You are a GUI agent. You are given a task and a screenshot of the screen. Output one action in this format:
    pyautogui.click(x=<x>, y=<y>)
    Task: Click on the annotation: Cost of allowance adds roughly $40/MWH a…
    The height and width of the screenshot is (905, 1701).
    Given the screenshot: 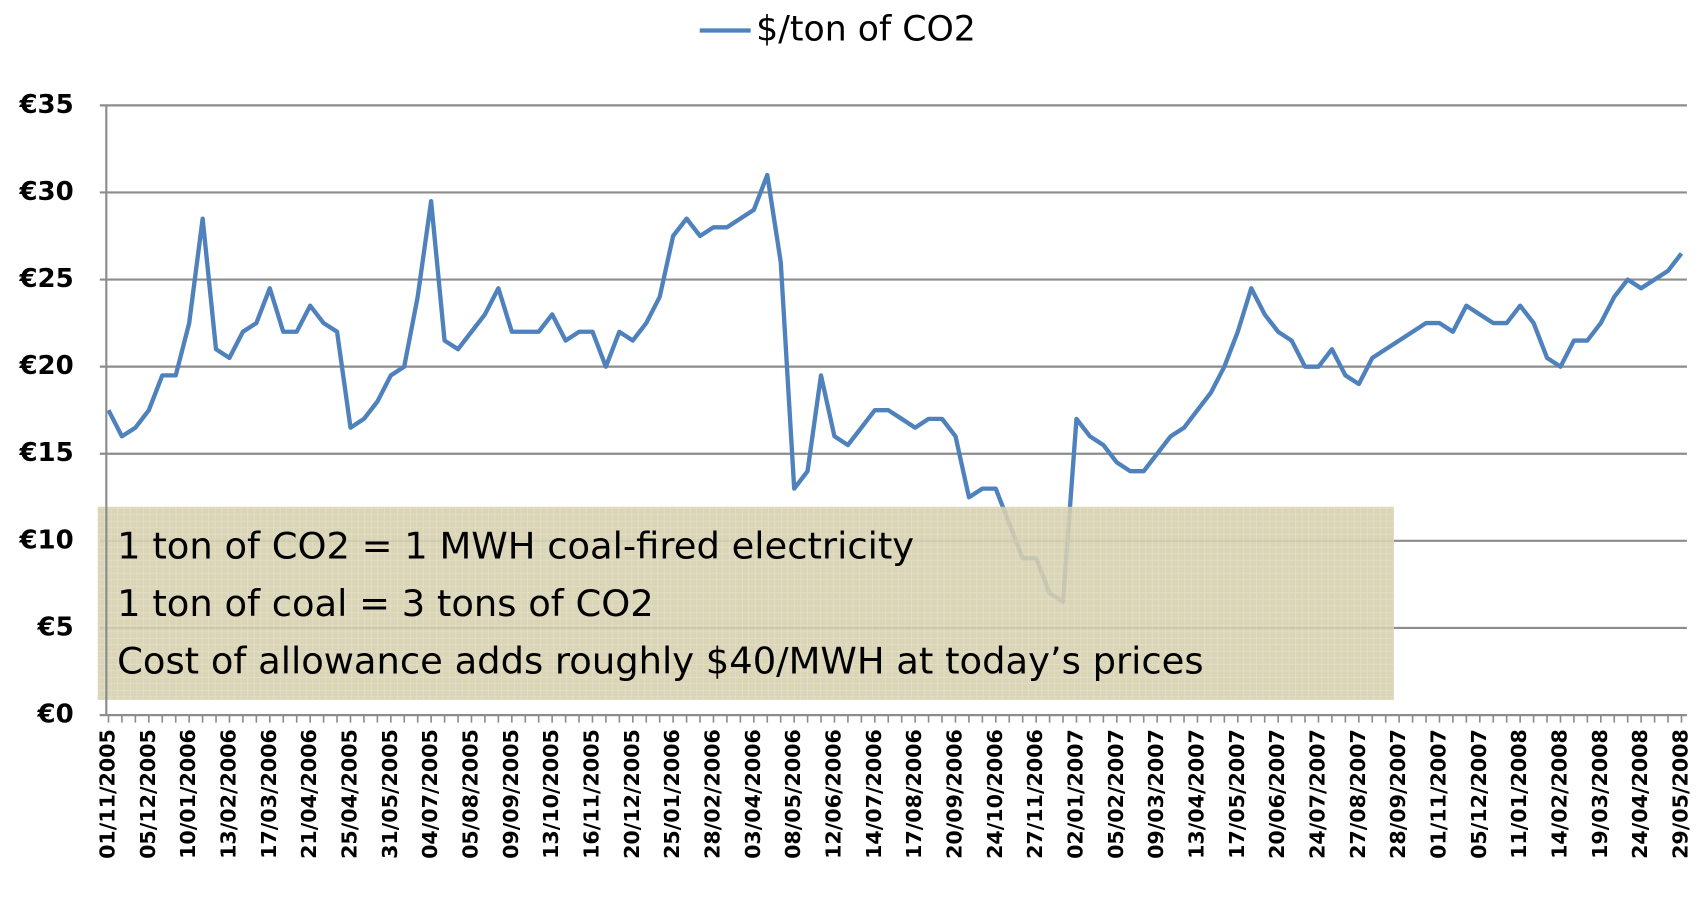 What is the action you would take?
    pyautogui.click(x=660, y=660)
    